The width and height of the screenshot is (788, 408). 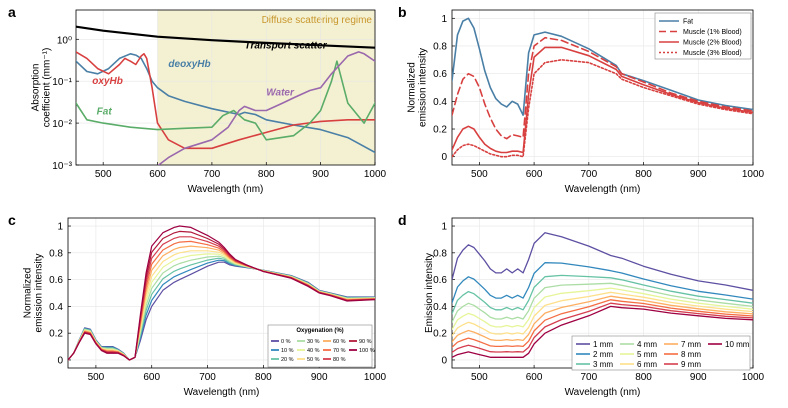 What do you see at coordinates (287, 360) in the screenshot?
I see `panel-c-legend-label-2: 20 %` at bounding box center [287, 360].